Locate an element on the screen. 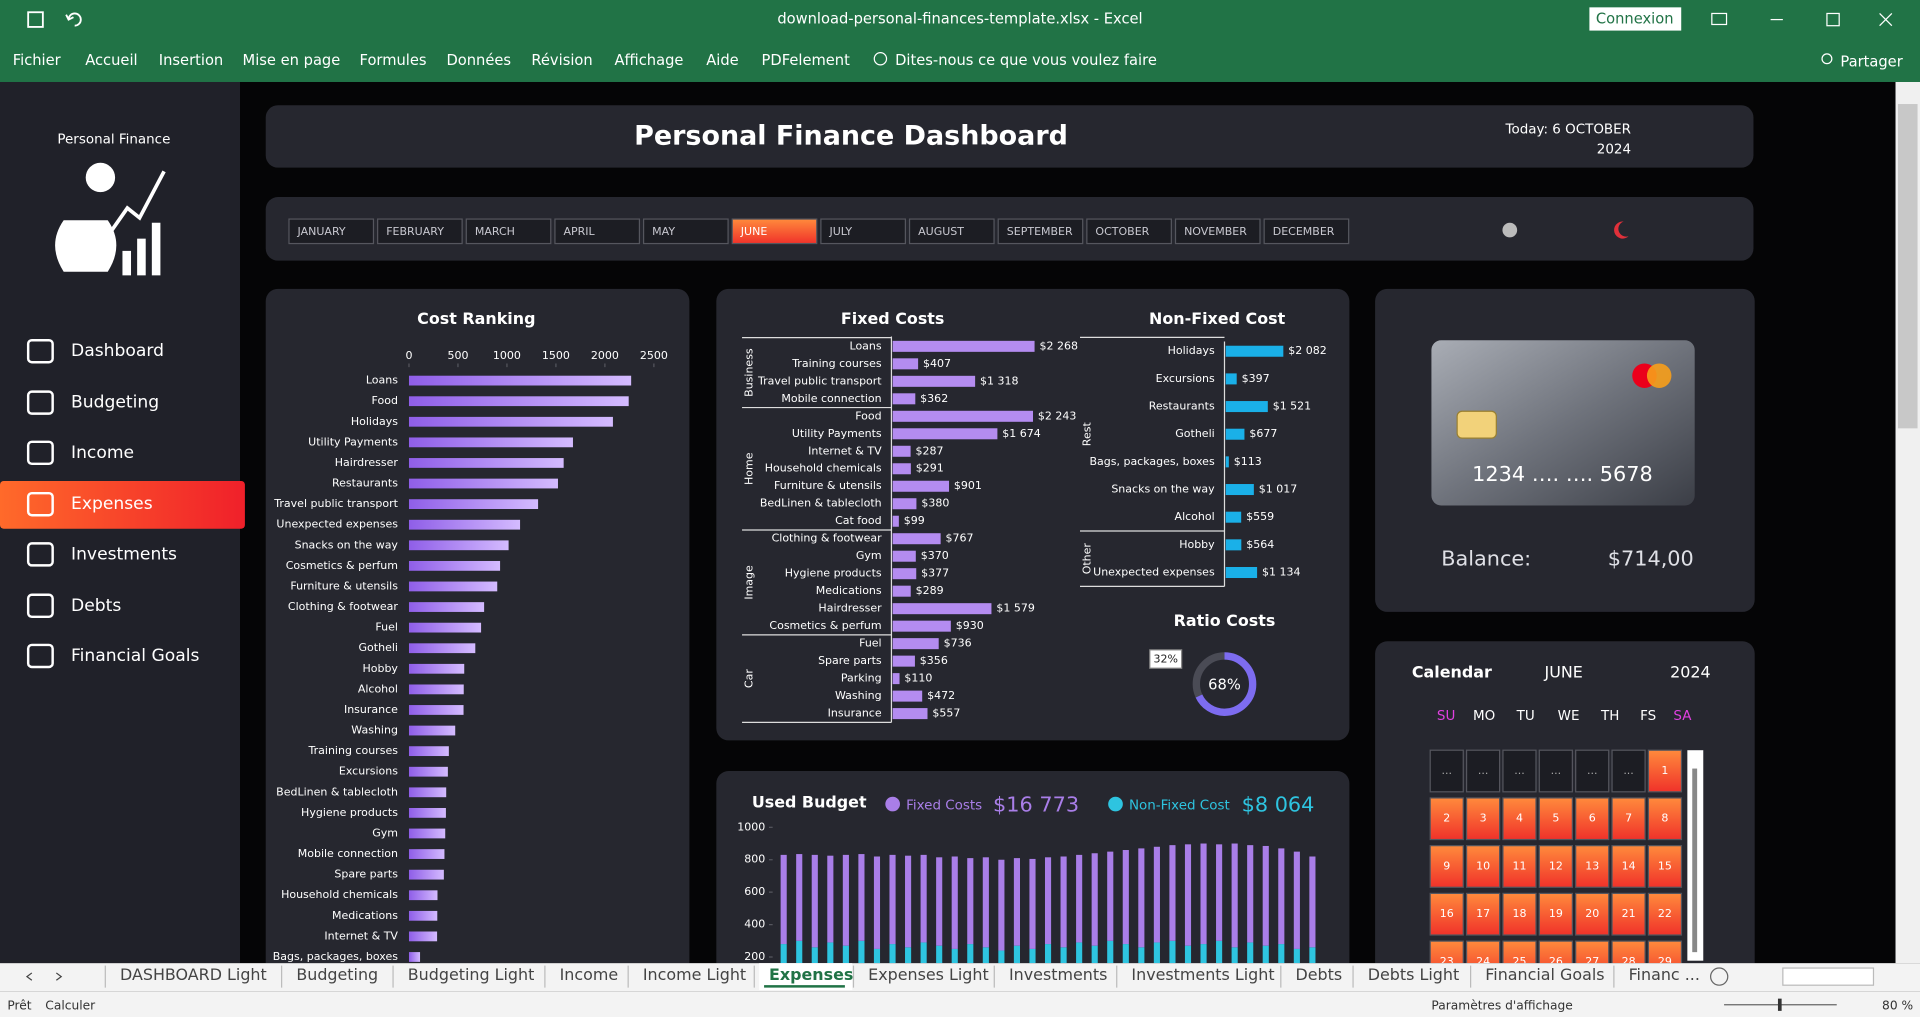 The width and height of the screenshot is (1920, 1017). month-label: JULY is located at coordinates (840, 231).